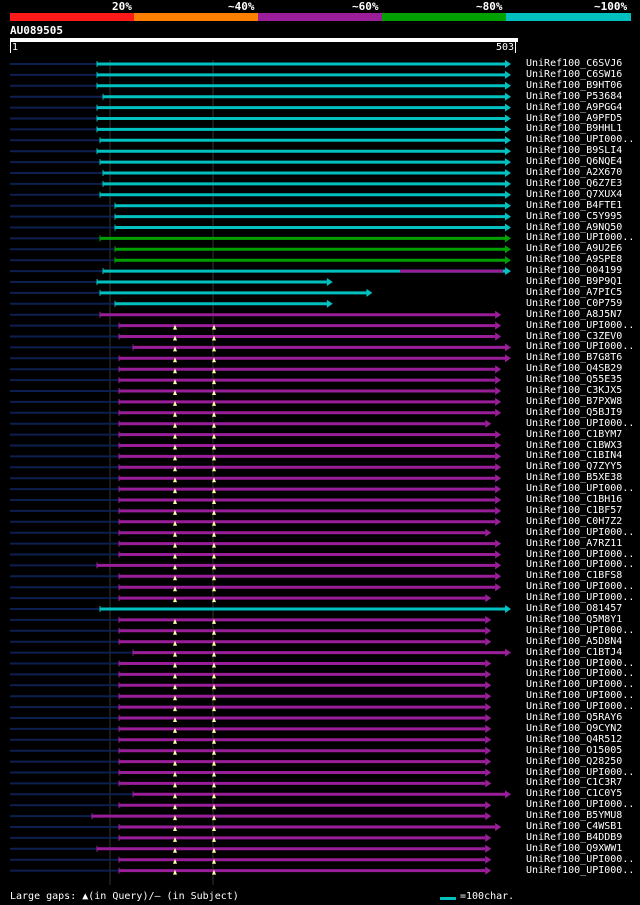  What do you see at coordinates (574, 837) in the screenshot?
I see `hit-label: UniRef100_B4DDB9` at bounding box center [574, 837].